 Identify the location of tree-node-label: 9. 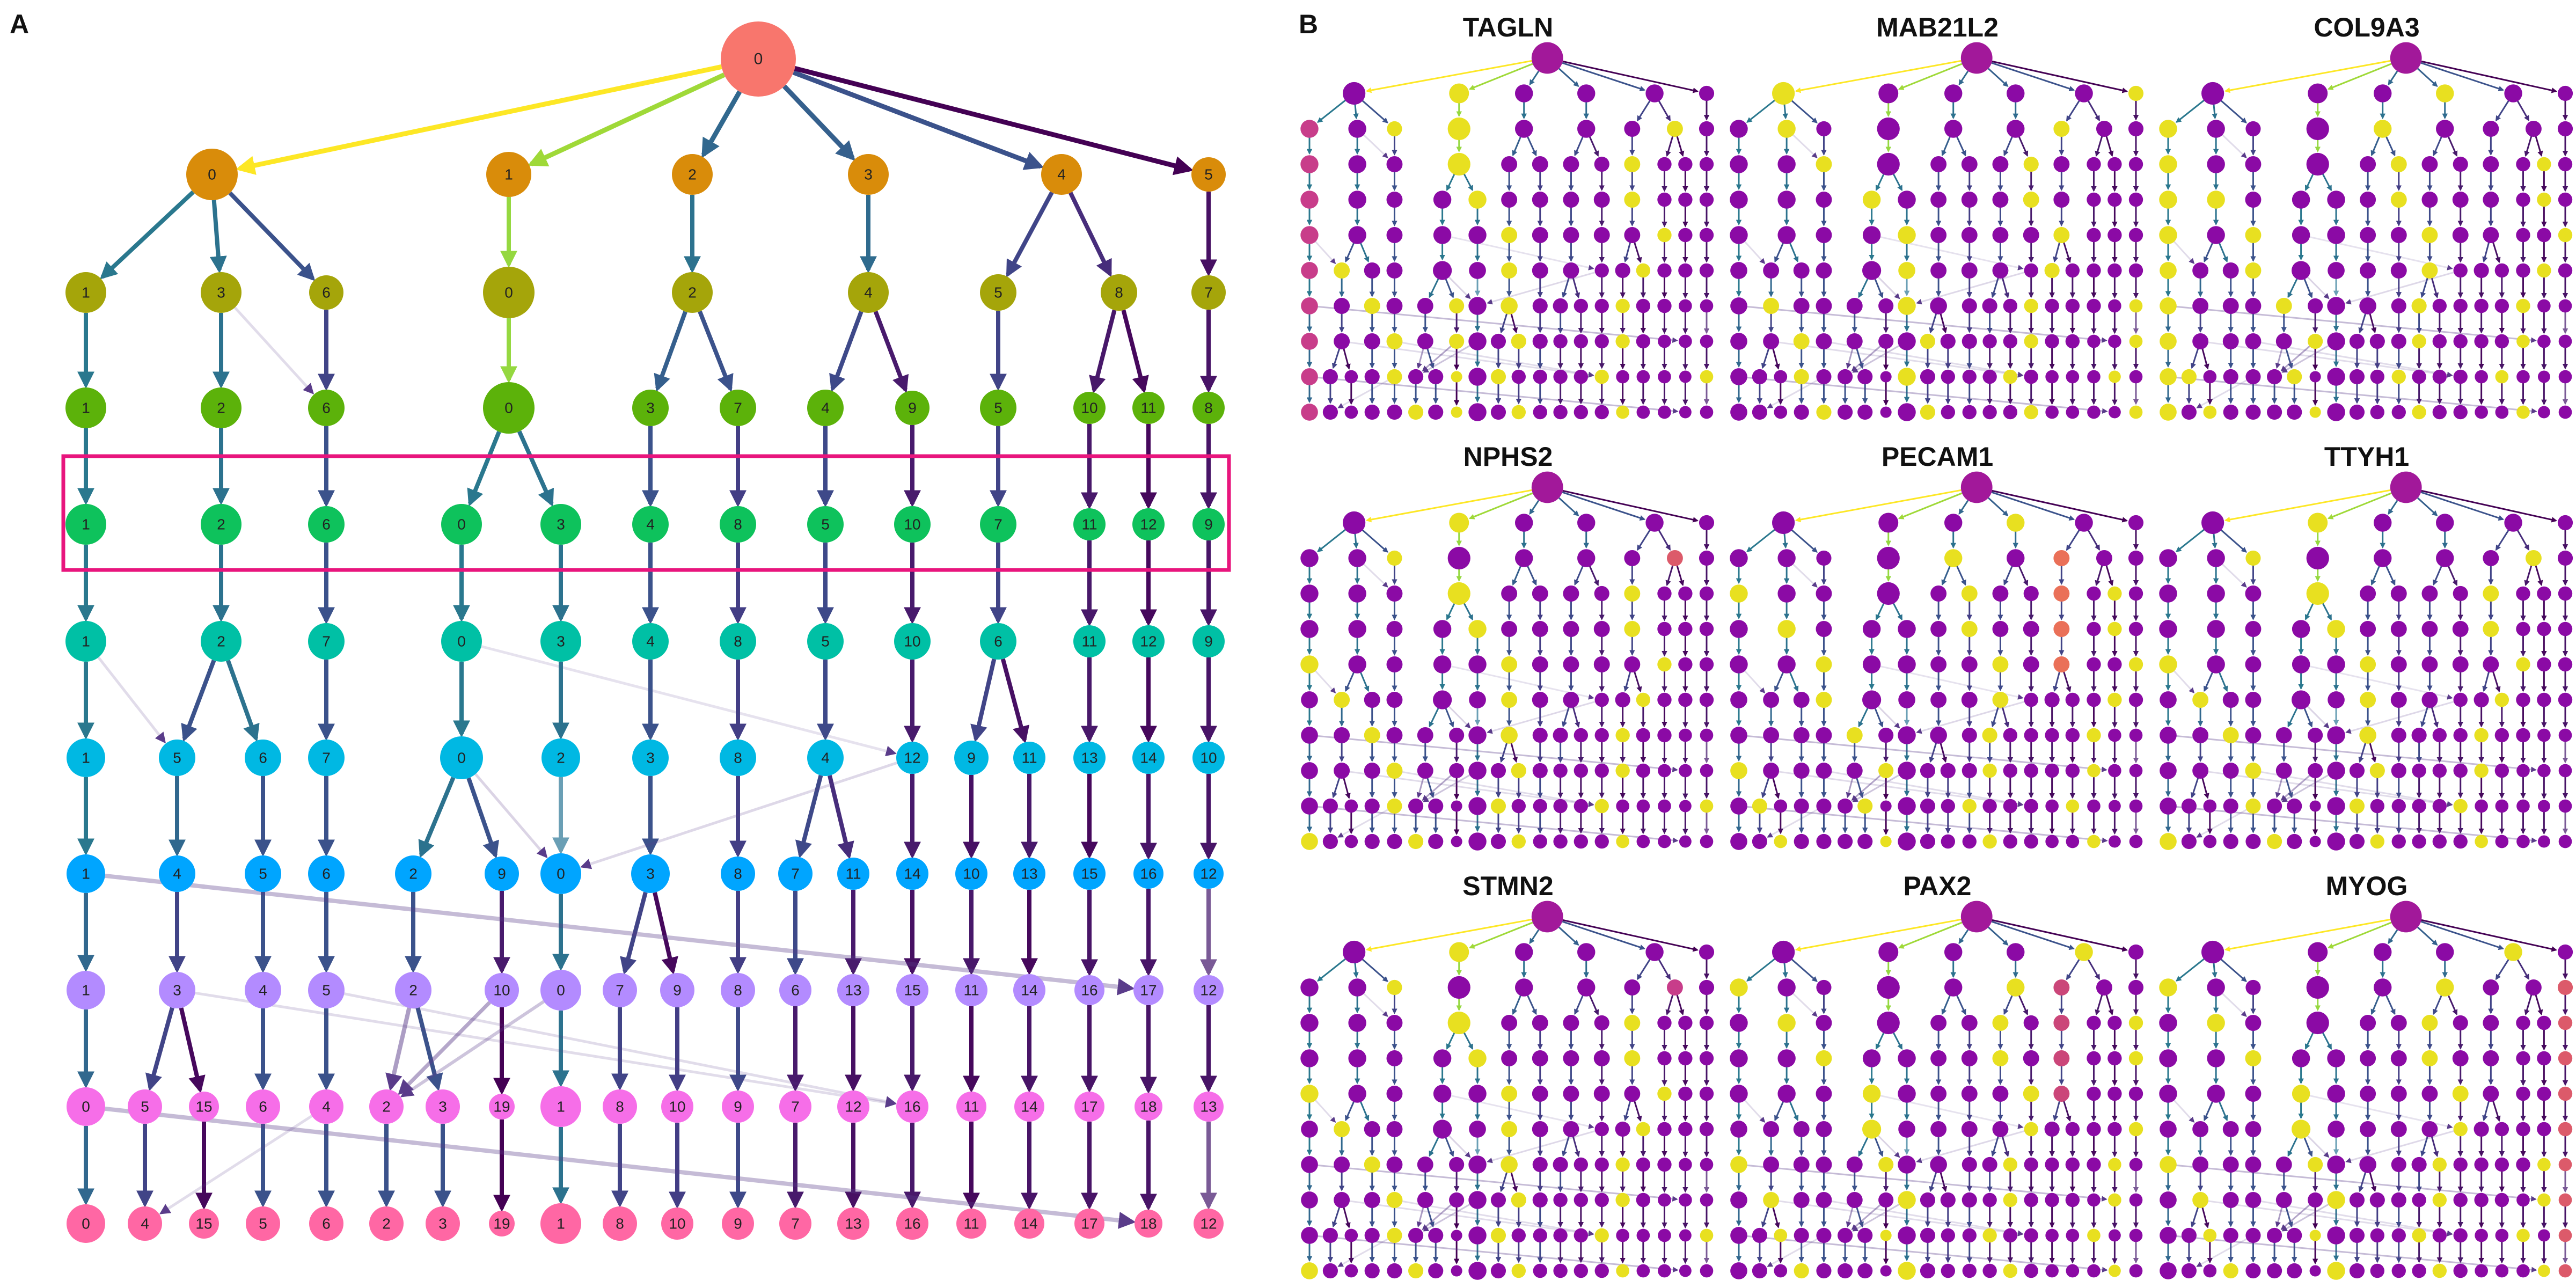
(738, 1224).